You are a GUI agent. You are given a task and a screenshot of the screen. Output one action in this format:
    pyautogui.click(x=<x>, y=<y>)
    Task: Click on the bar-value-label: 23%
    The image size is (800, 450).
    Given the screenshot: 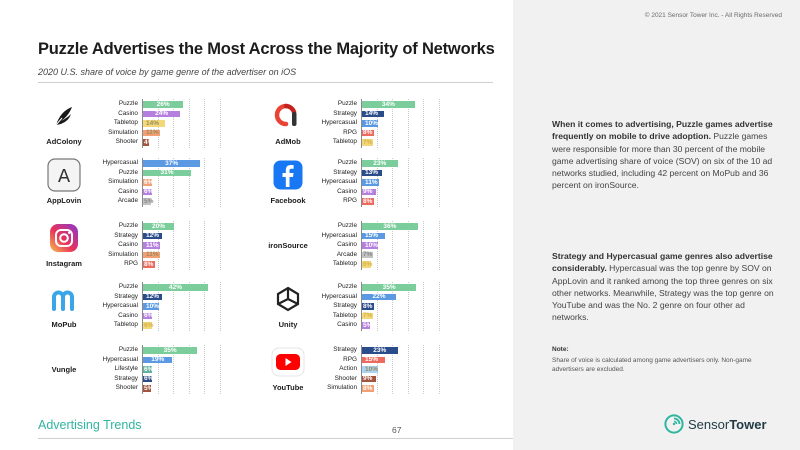 What is the action you would take?
    pyautogui.click(x=380, y=350)
    